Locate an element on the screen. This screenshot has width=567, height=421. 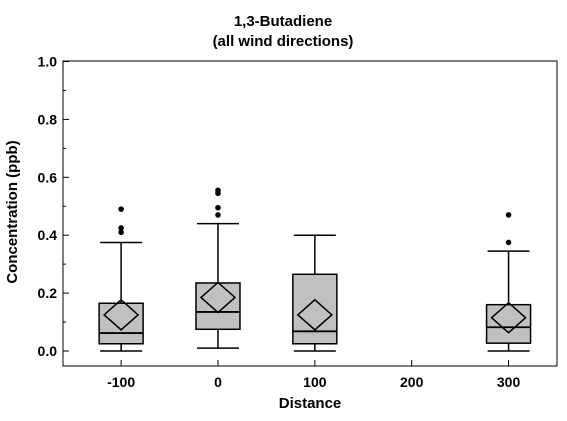
x-tick-label: 100 is located at coordinates (315, 382).